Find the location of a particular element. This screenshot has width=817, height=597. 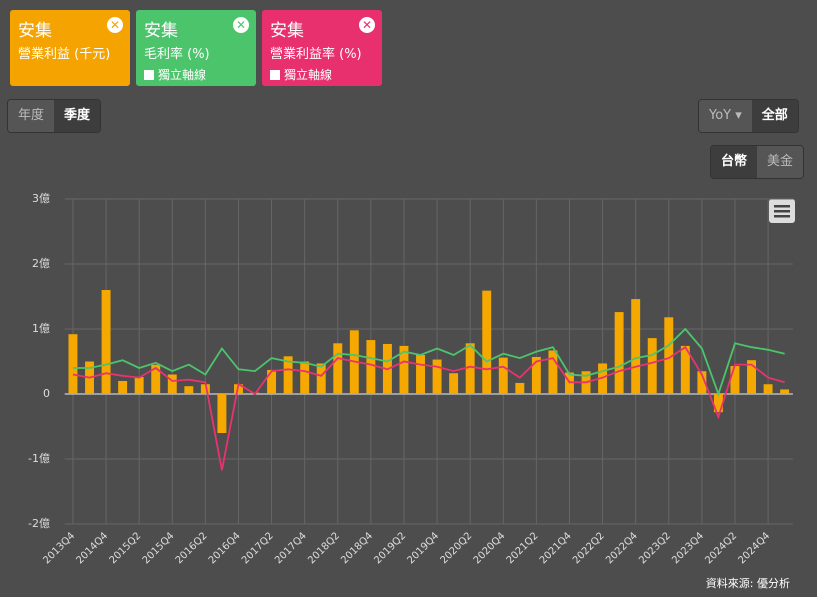

currency-toggle: 台幣 美金 is located at coordinates (757, 162).